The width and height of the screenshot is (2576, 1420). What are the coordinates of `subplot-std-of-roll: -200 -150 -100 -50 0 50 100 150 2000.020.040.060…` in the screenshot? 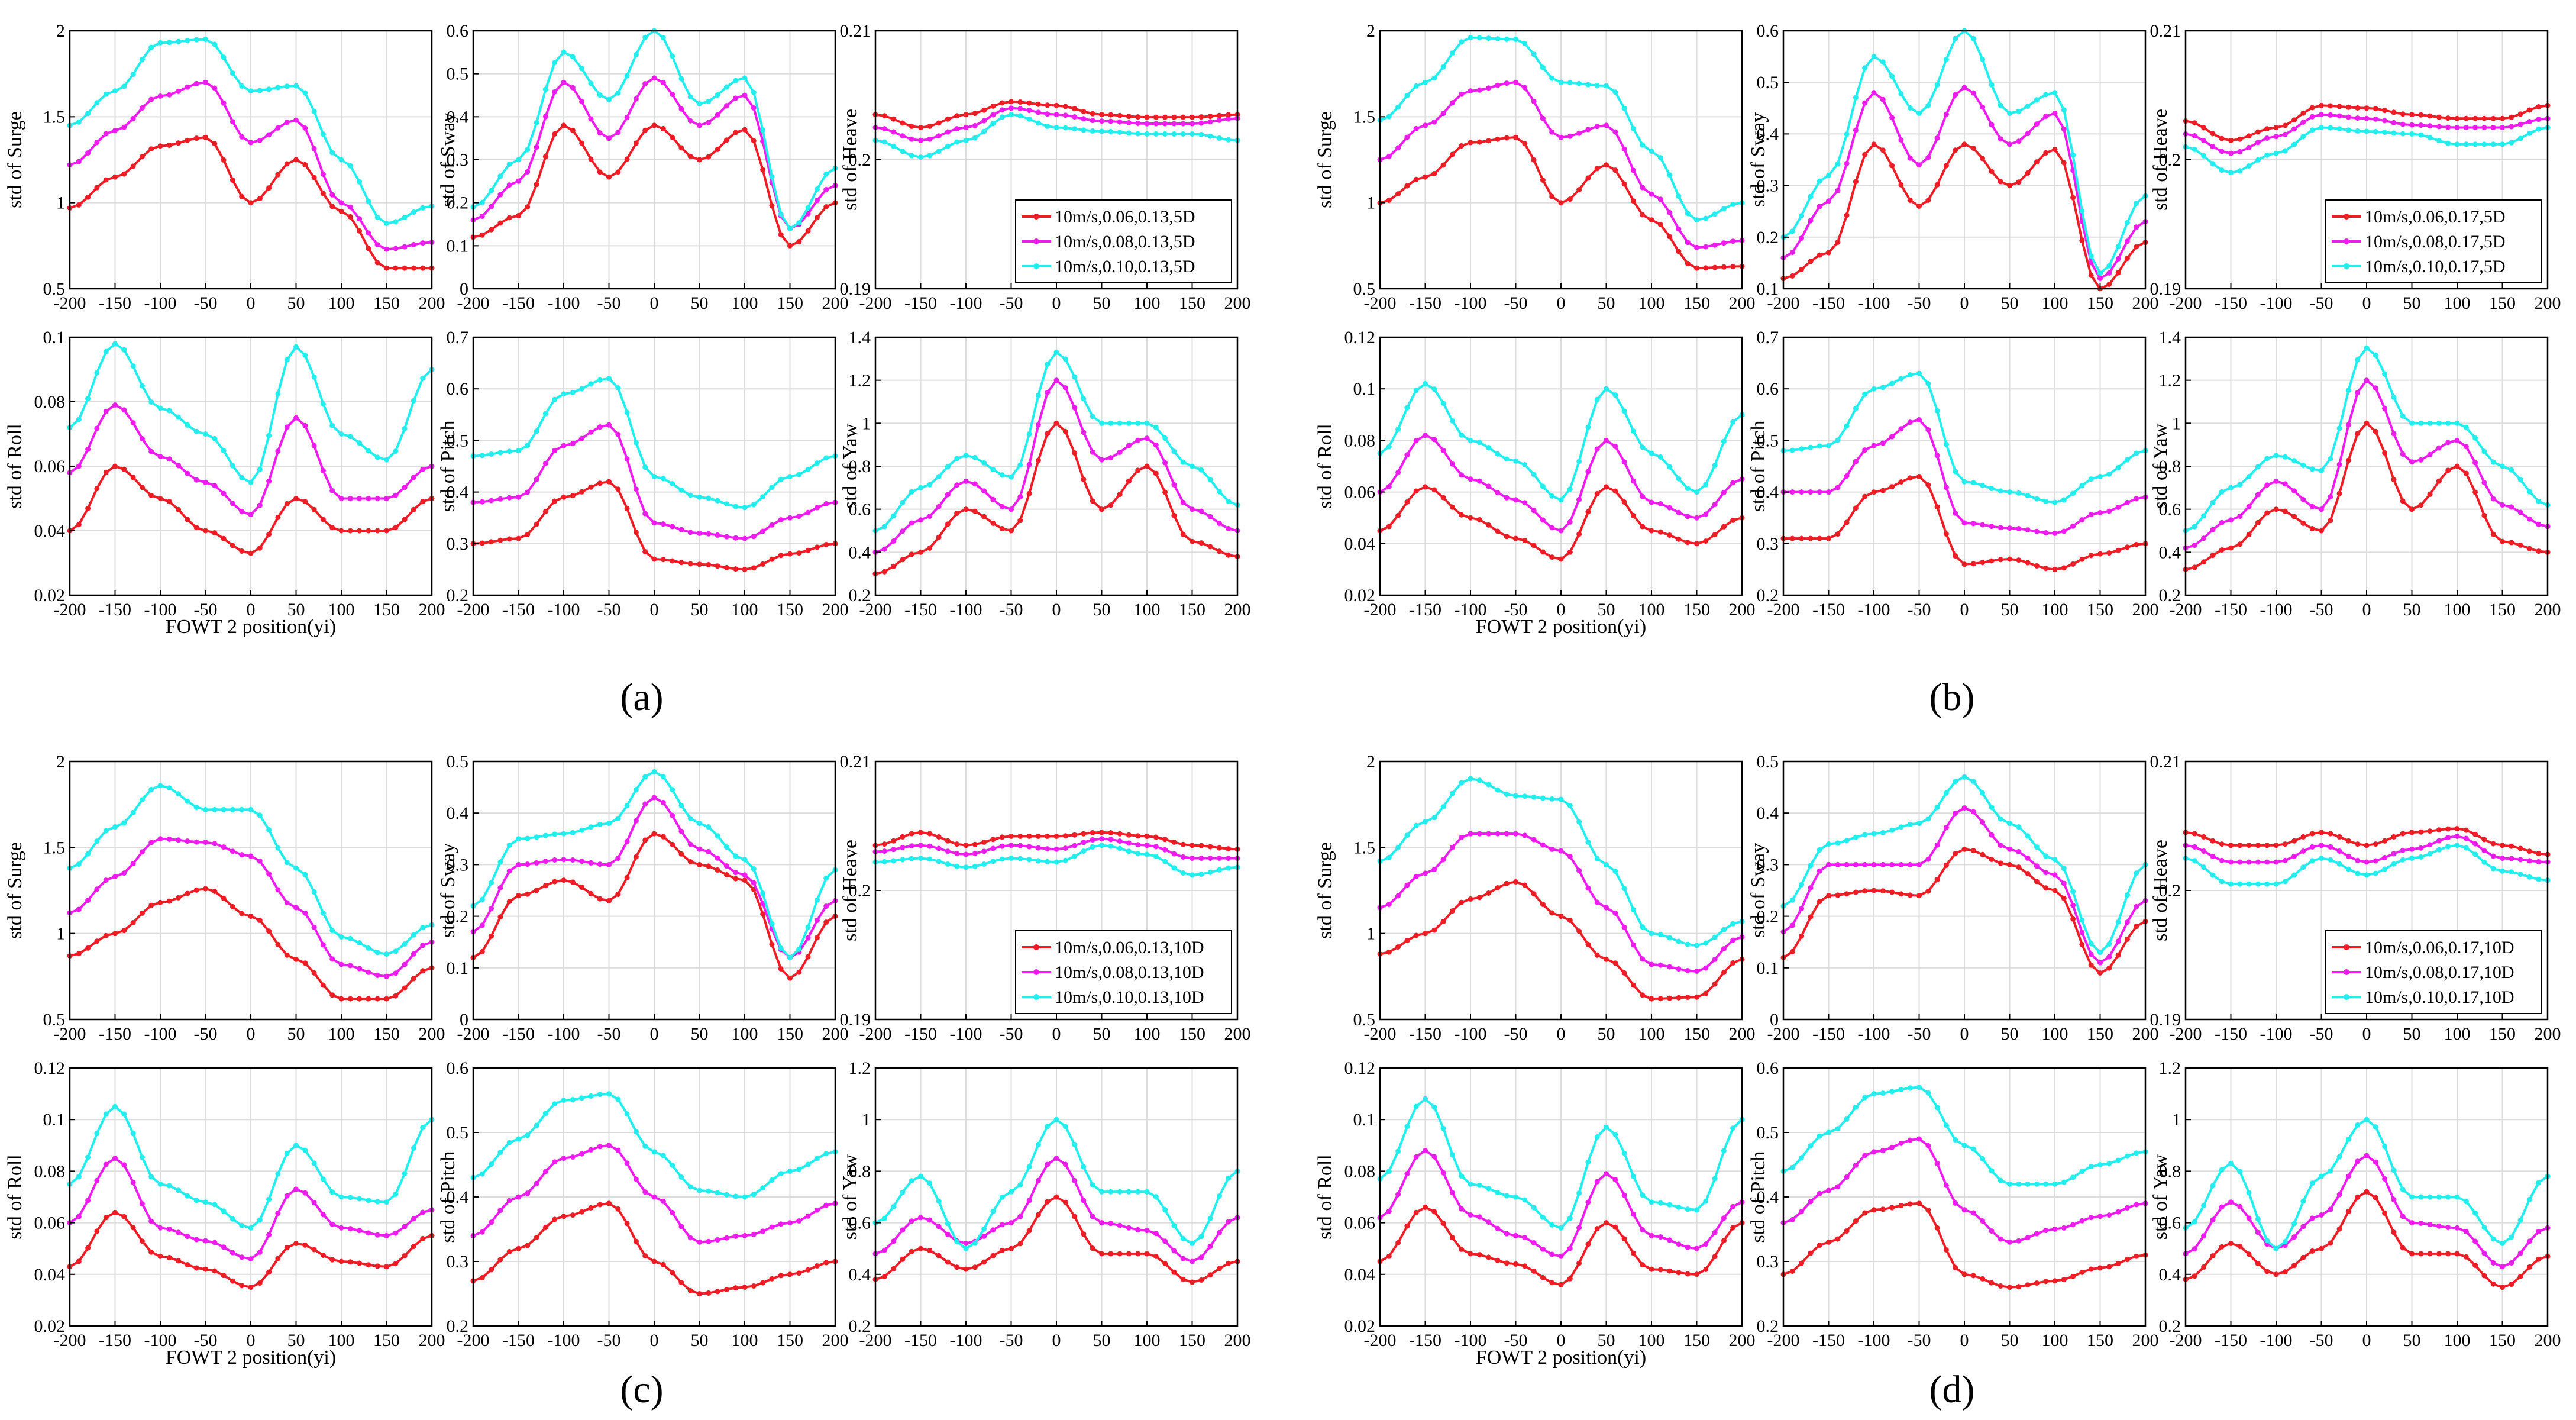 It's located at (224, 1213).